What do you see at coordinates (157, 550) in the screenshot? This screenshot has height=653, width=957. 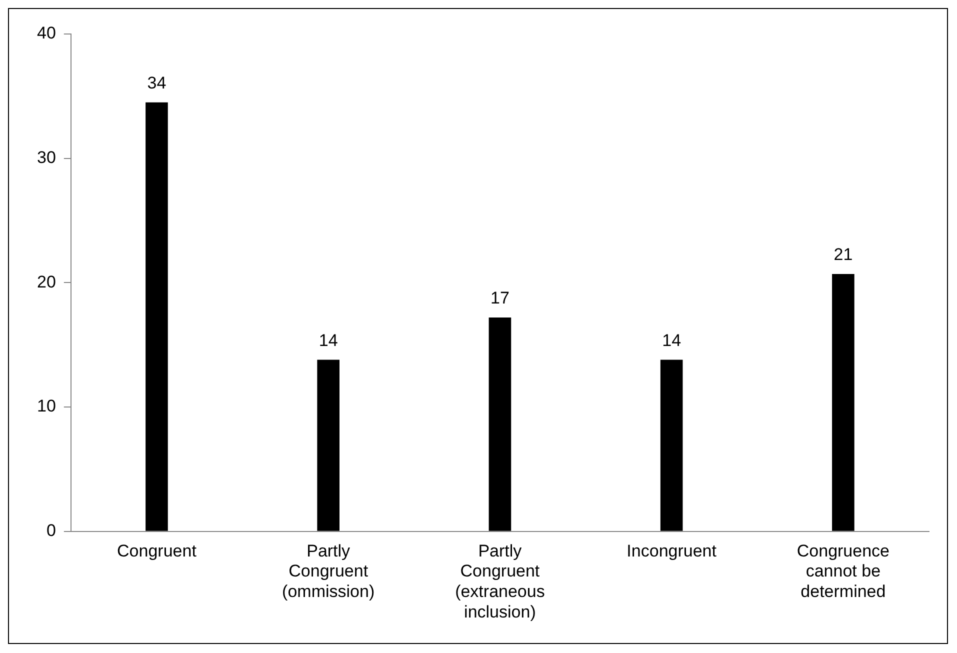 I see `x-tick-label: Congruent` at bounding box center [157, 550].